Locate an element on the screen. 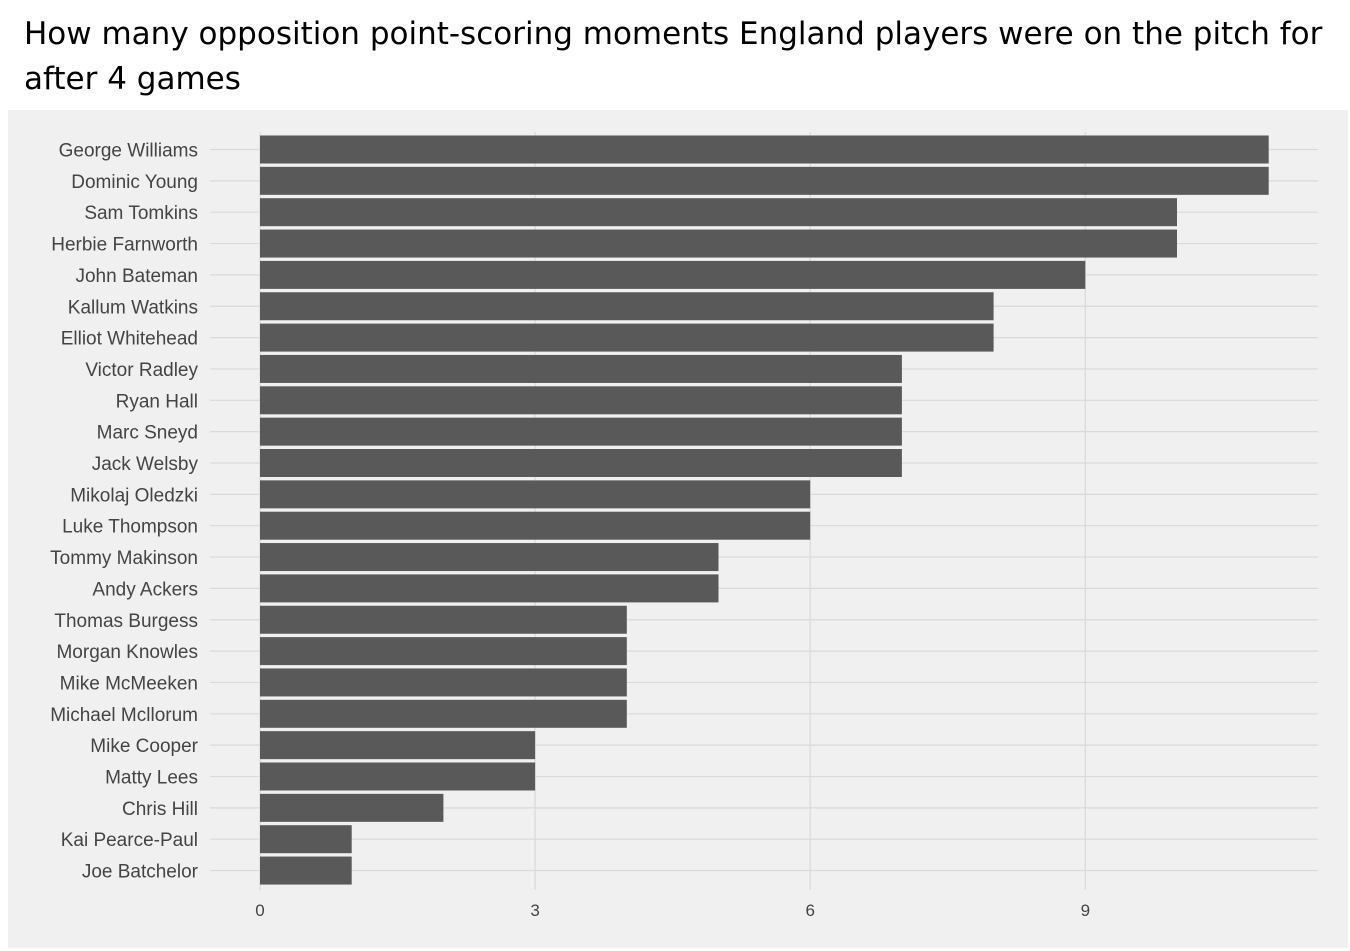 The width and height of the screenshot is (1350, 951). category-label: Kallum Watkins is located at coordinates (133, 307).